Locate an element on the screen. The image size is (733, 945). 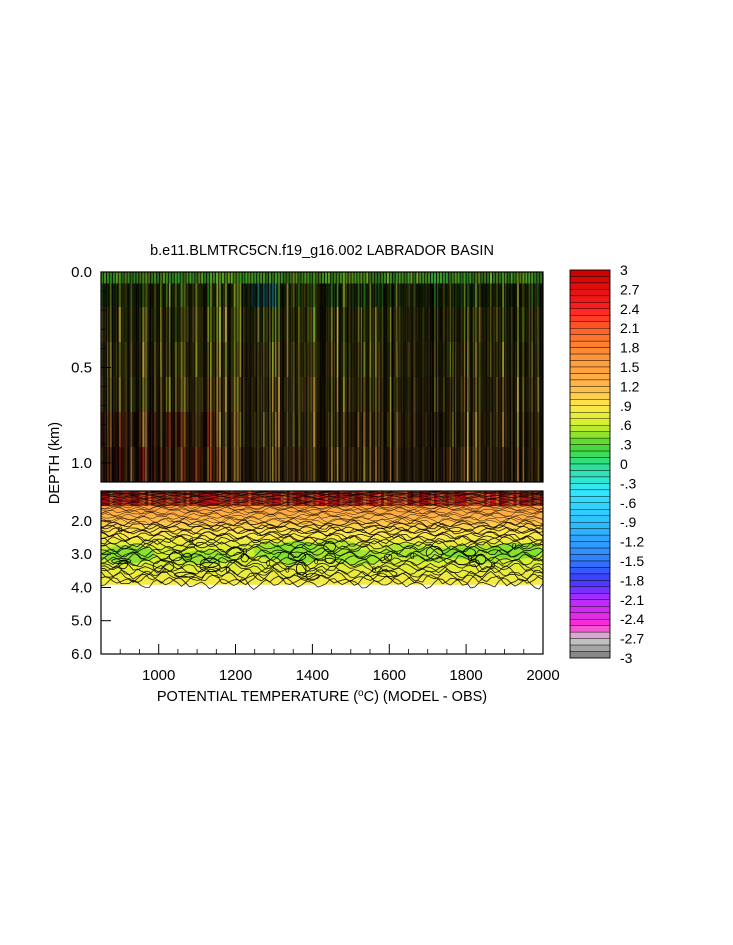
lower-y-tick-label: 4.0 is located at coordinates (81, 588).